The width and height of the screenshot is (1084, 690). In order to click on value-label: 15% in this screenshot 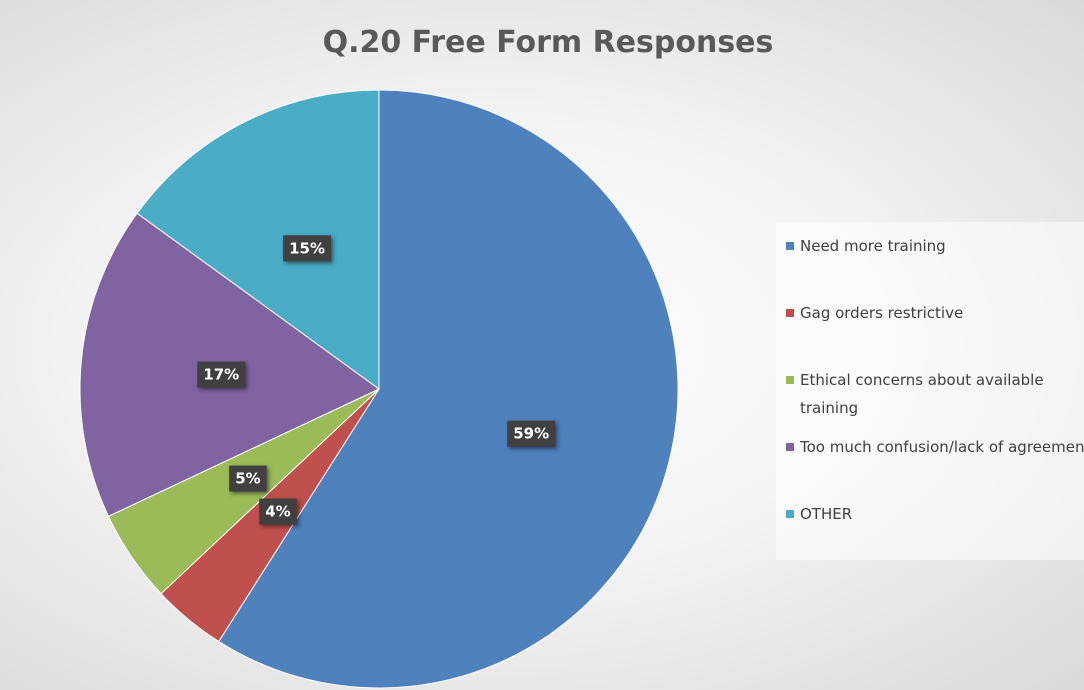, I will do `click(307, 248)`.